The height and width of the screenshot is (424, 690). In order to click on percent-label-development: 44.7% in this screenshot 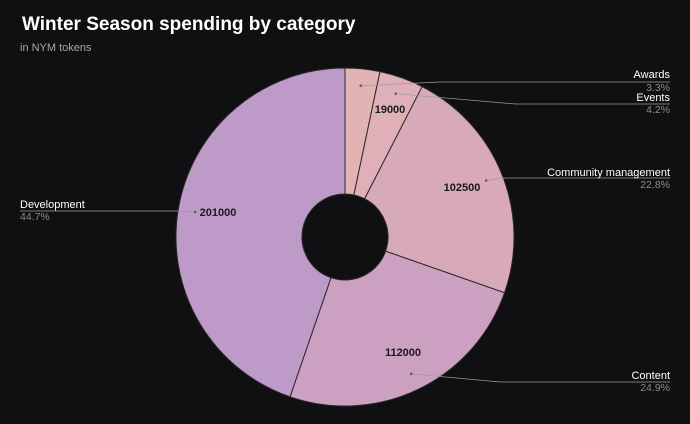, I will do `click(35, 217)`.